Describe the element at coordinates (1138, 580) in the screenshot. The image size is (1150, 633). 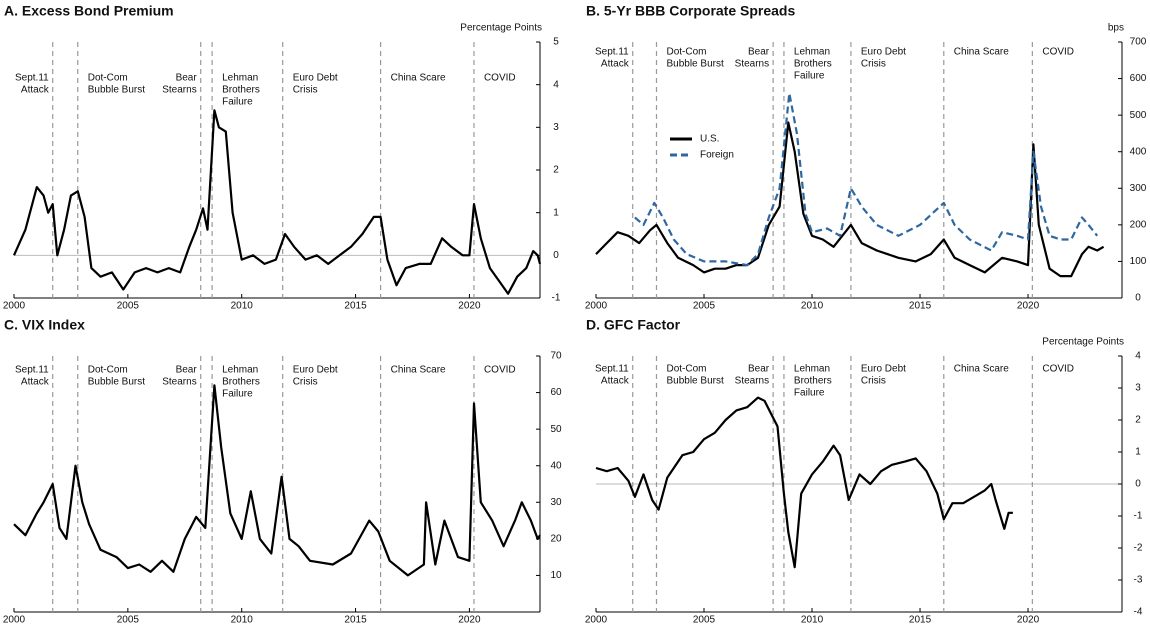
I see `y-tick-label: -3` at that location.